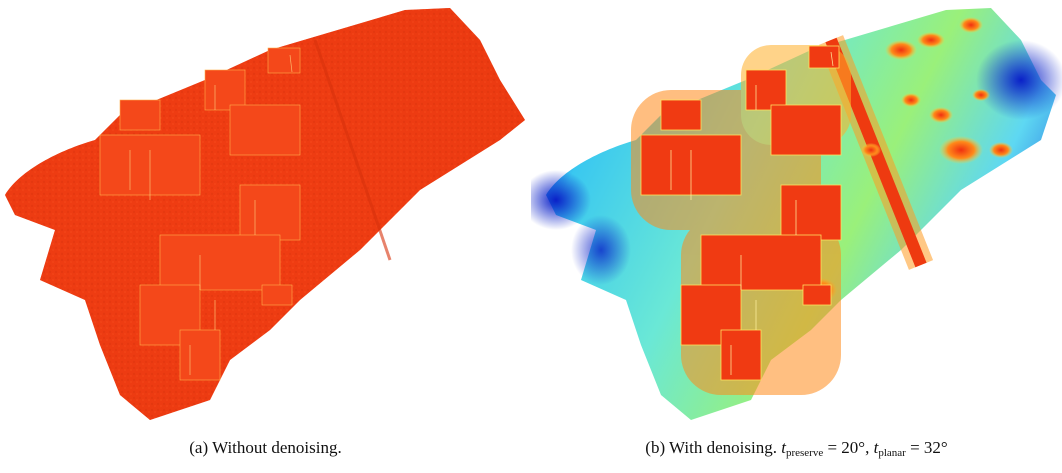  Describe the element at coordinates (804, 453) in the screenshot. I see `param-preserve-subscript: preserve` at that location.